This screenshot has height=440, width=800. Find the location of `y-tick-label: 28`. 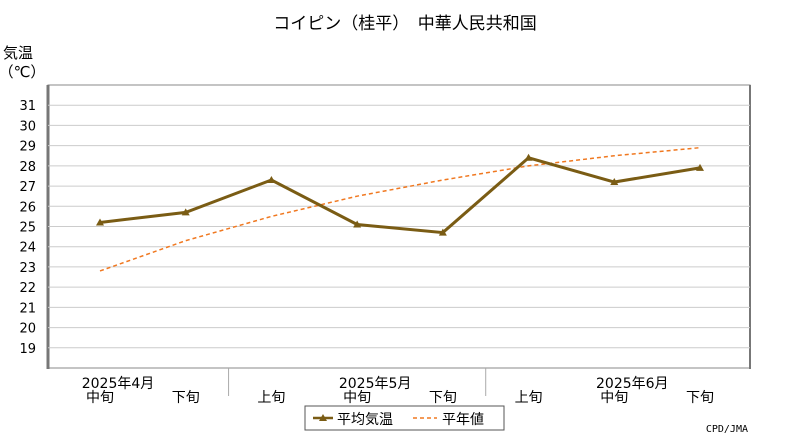

y-tick-label: 28 is located at coordinates (27, 167).